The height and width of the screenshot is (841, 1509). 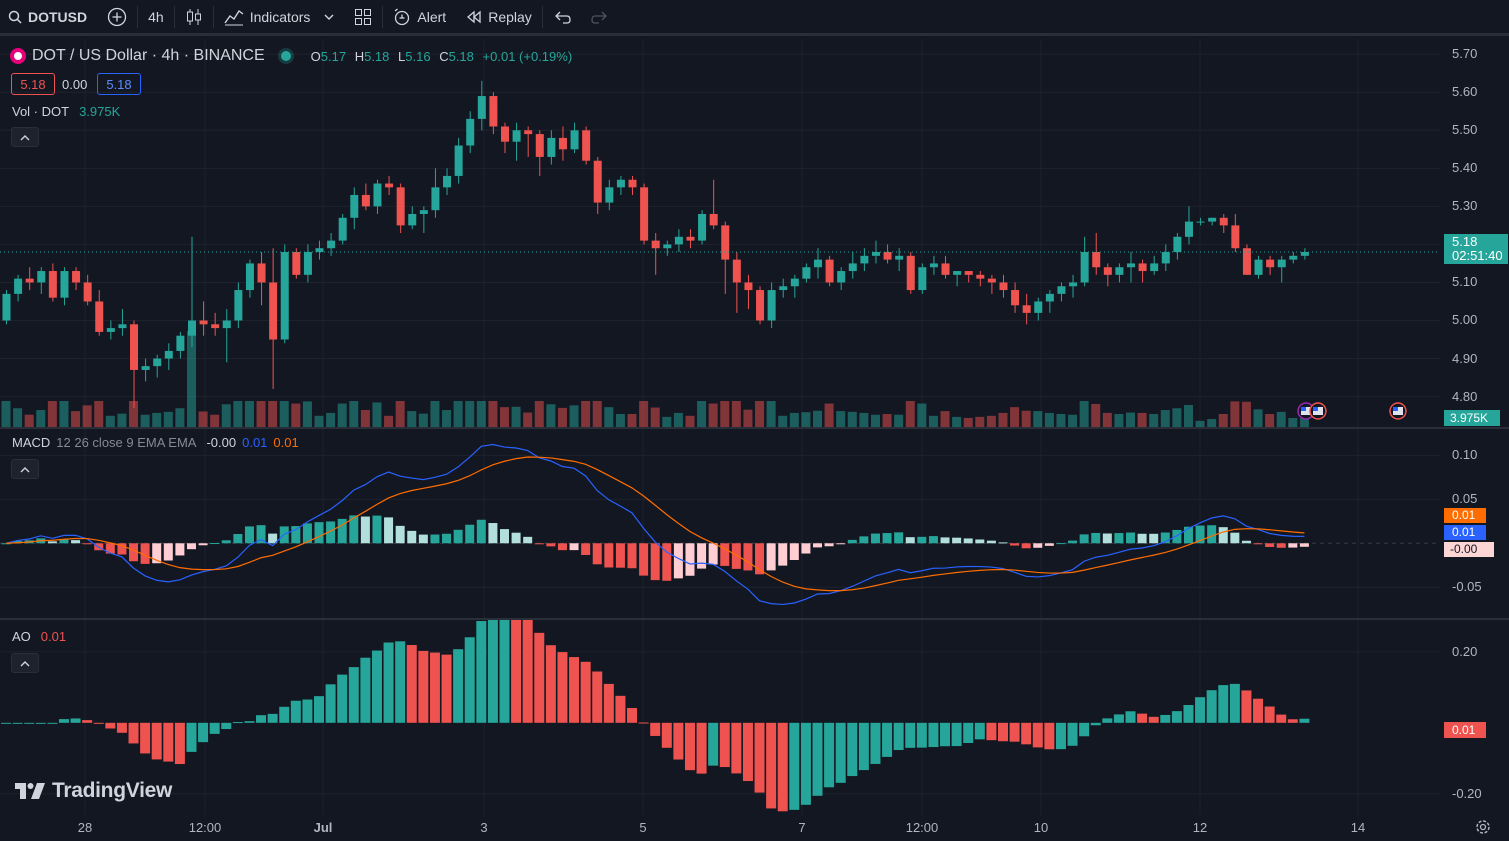 What do you see at coordinates (255, 442) in the screenshot?
I see `macd-line-value: 0.01` at bounding box center [255, 442].